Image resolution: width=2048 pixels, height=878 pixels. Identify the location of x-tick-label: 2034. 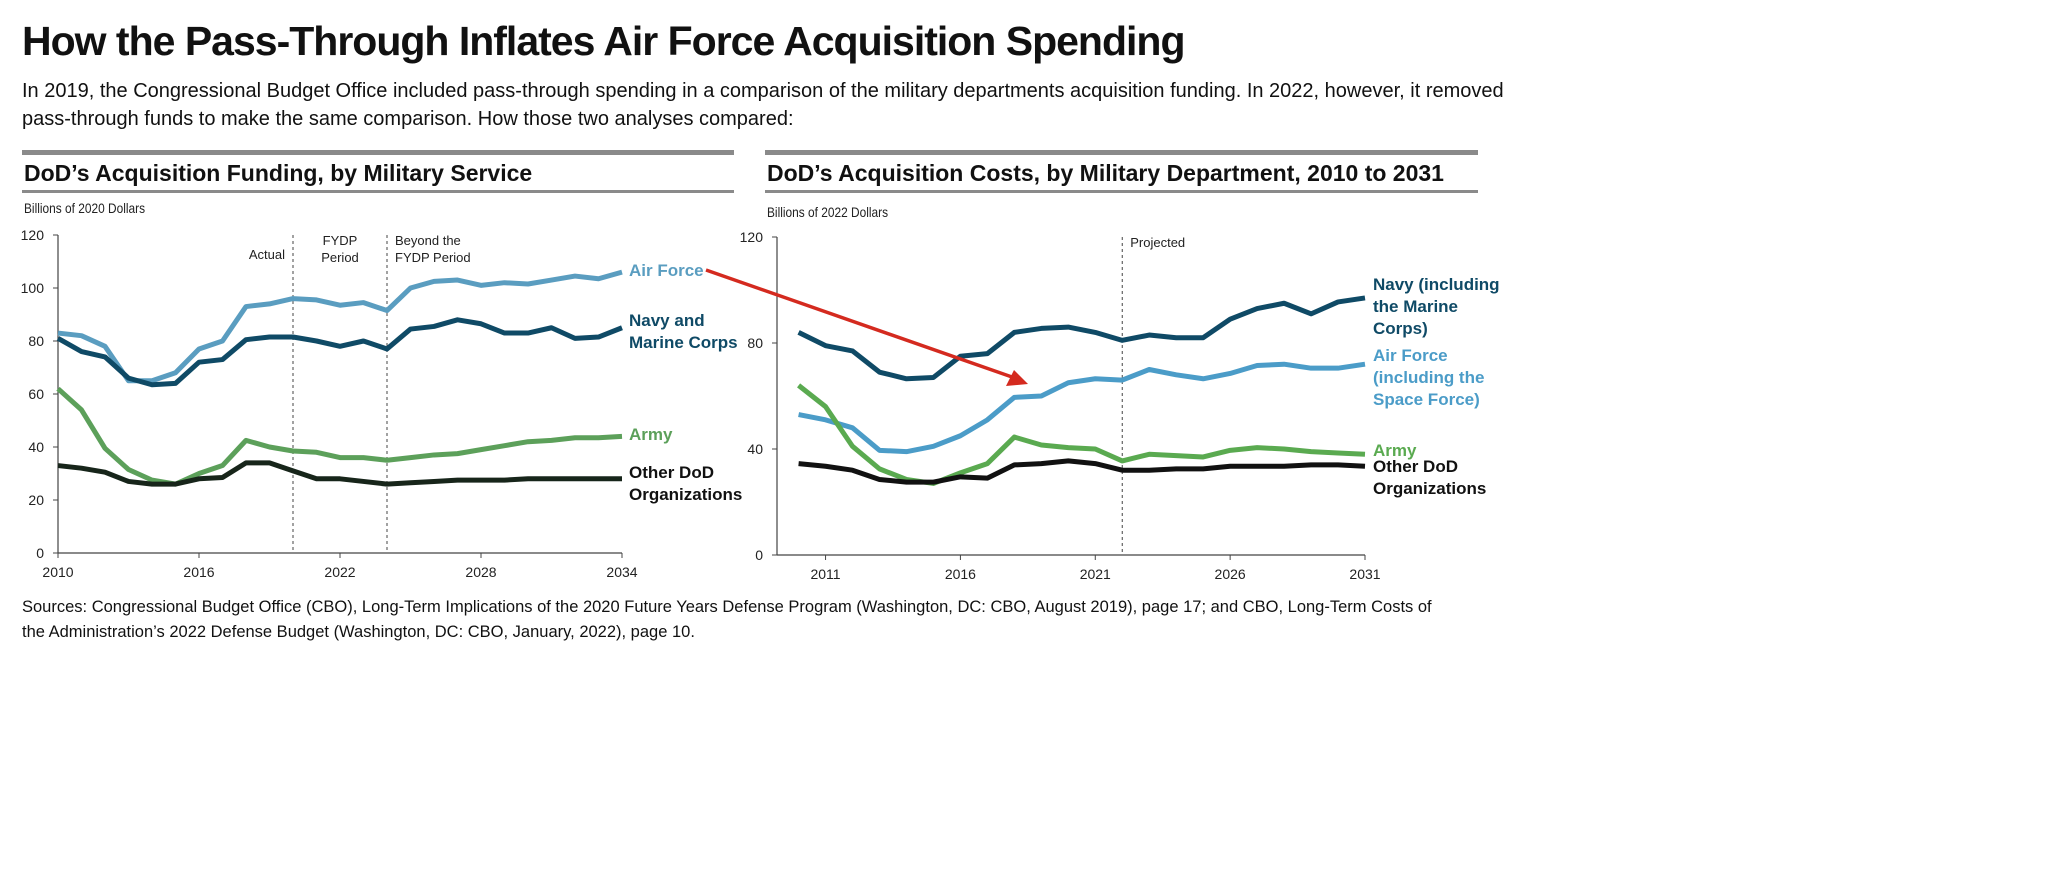
(621, 572).